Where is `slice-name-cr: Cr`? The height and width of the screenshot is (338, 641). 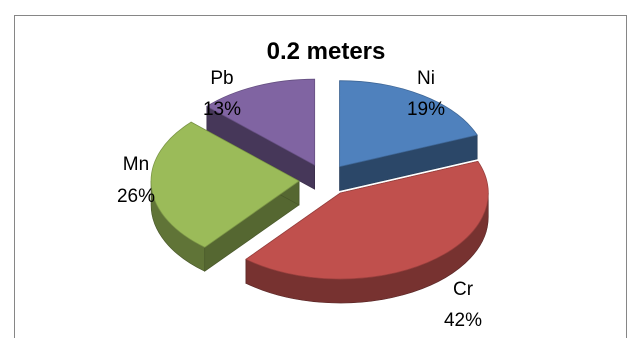
slice-name-cr: Cr is located at coordinates (463, 289).